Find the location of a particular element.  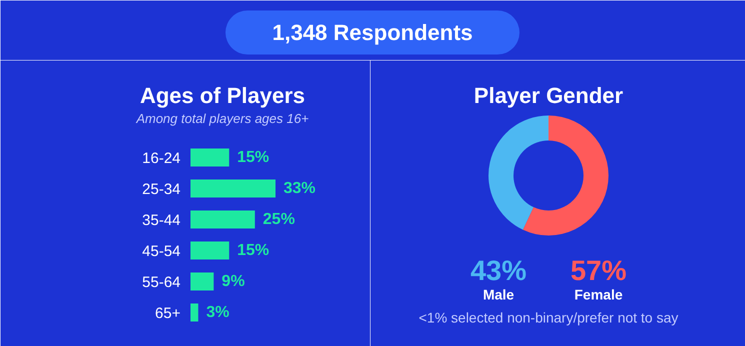

chart-subtitle: Among total players ages 16+ is located at coordinates (222, 118).